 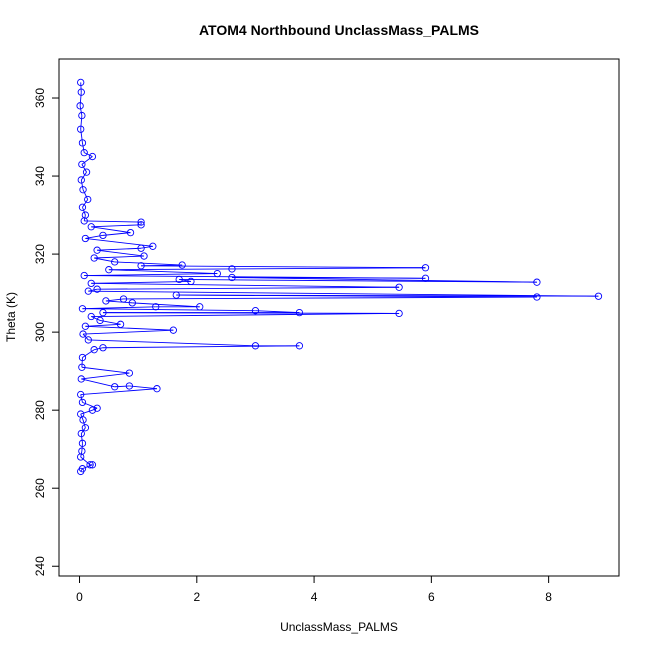 What do you see at coordinates (40, 254) in the screenshot?
I see `y-tick-label: 320` at bounding box center [40, 254].